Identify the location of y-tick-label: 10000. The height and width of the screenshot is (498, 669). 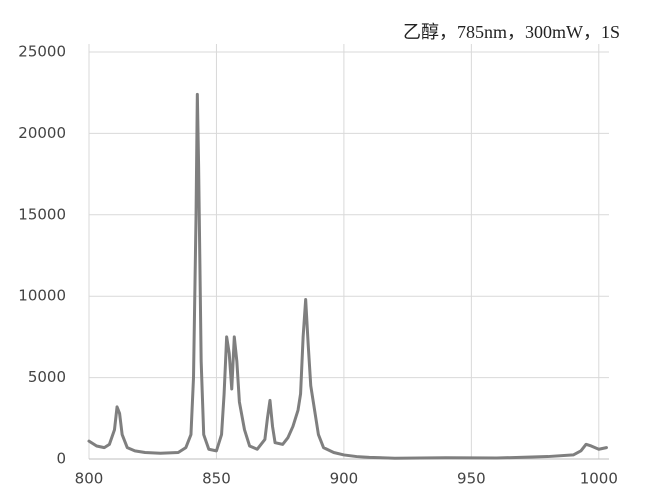
(42, 296).